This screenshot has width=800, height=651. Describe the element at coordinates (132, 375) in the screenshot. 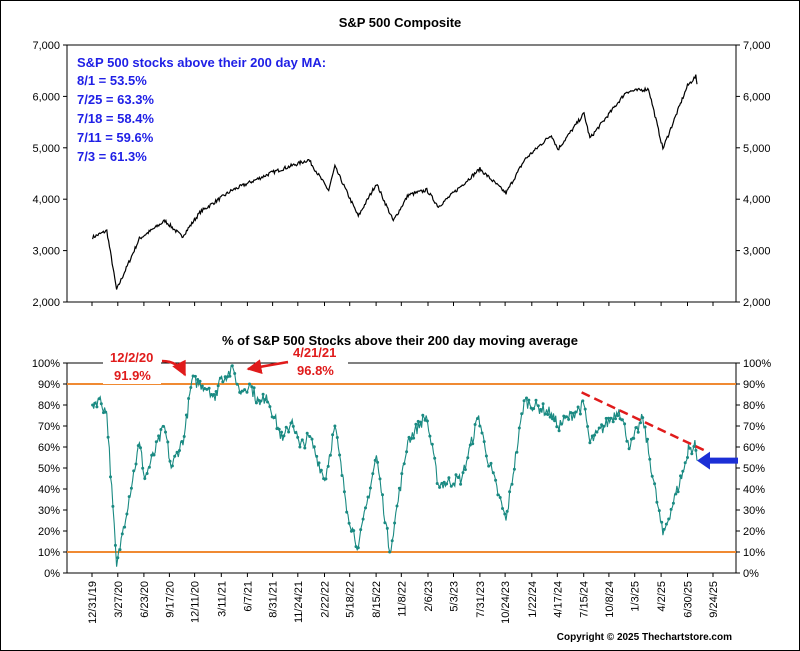

I see `annotation-1-value: 91.9%` at that location.